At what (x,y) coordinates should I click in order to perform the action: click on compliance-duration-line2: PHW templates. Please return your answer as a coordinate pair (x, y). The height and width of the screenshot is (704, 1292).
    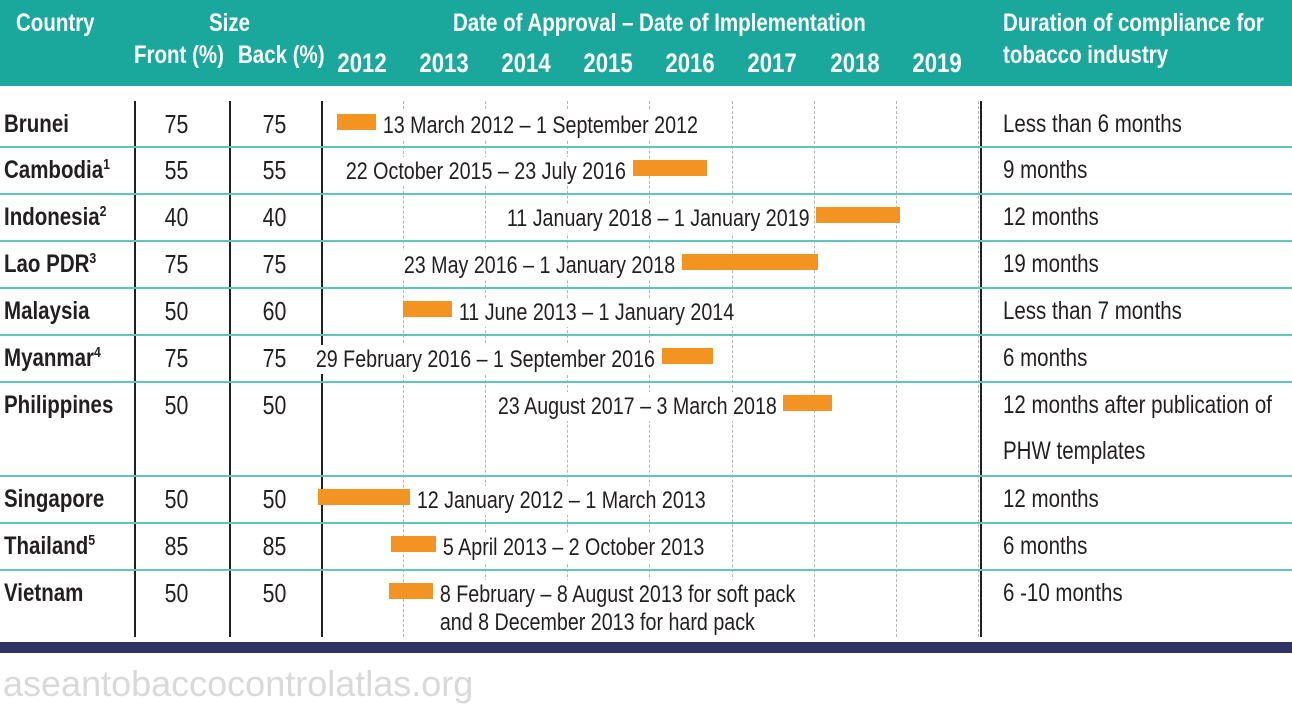
    Looking at the image, I should click on (1074, 451).